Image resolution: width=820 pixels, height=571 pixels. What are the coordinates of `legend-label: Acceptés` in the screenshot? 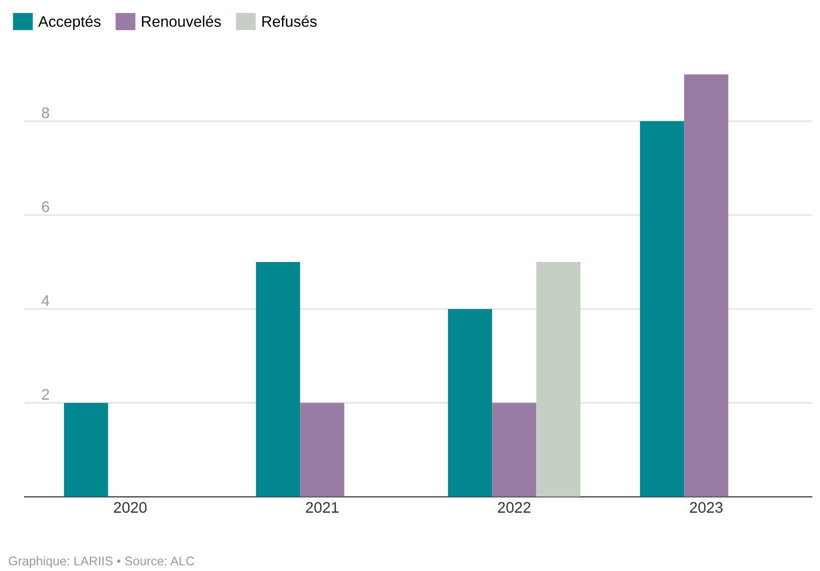 It's located at (69, 22).